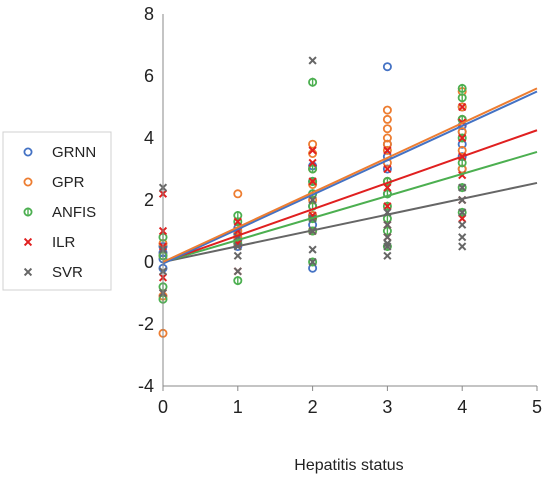 The image size is (550, 479). I want to click on y-tick-label: 6, so click(149, 76).